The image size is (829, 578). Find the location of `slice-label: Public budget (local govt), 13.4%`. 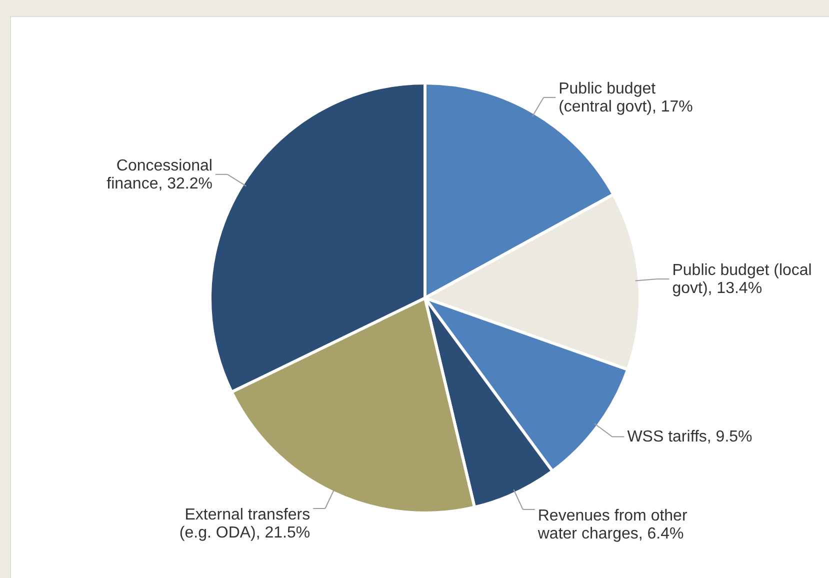

slice-label: Public budget (local govt), 13.4% is located at coordinates (742, 279).